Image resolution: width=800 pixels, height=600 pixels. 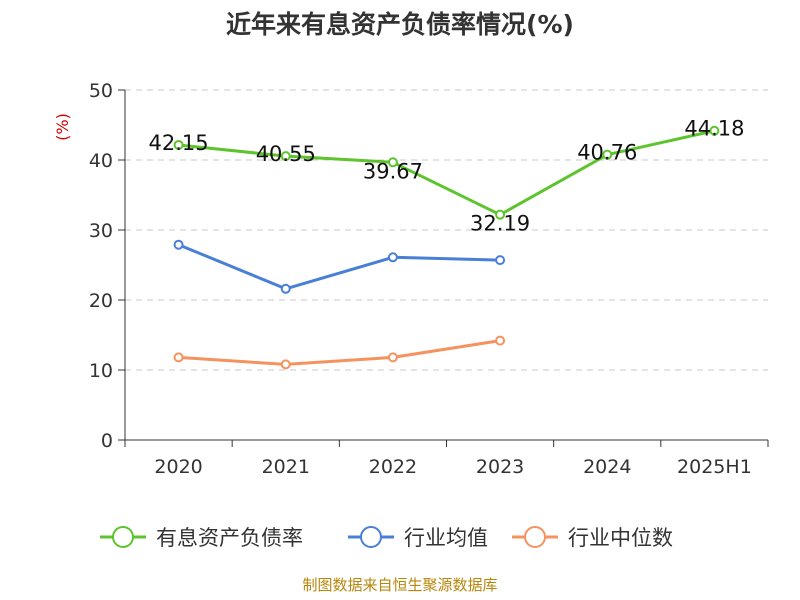 I want to click on legend-item-1: 行业均值, so click(x=418, y=538).